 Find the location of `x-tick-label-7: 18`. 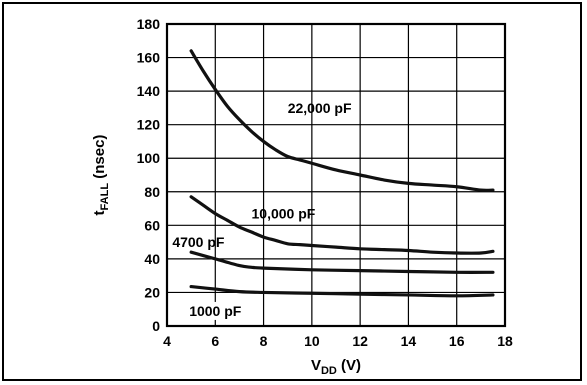

x-tick-label-7: 18 is located at coordinates (505, 341).